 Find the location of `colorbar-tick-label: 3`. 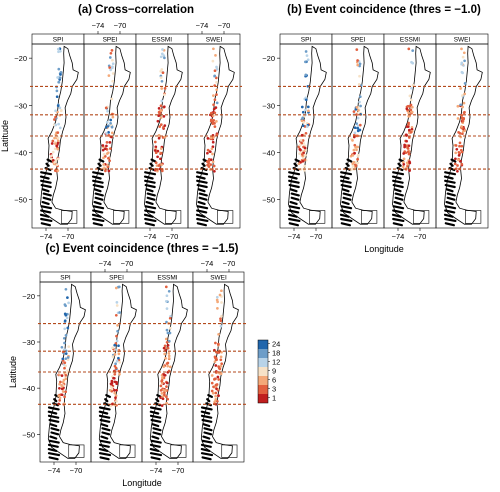

colorbar-tick-label: 3 is located at coordinates (274, 388).